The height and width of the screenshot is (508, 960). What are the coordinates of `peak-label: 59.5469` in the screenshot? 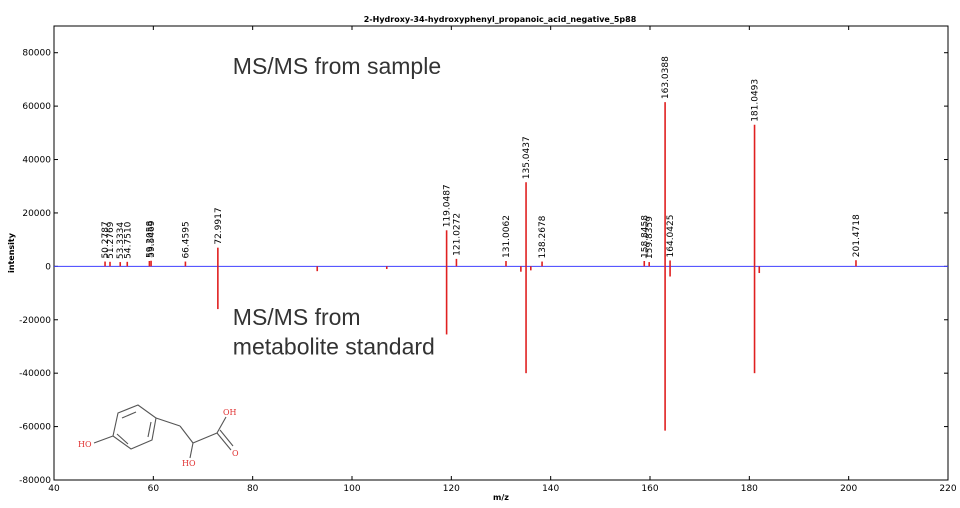 It's located at (152, 238).